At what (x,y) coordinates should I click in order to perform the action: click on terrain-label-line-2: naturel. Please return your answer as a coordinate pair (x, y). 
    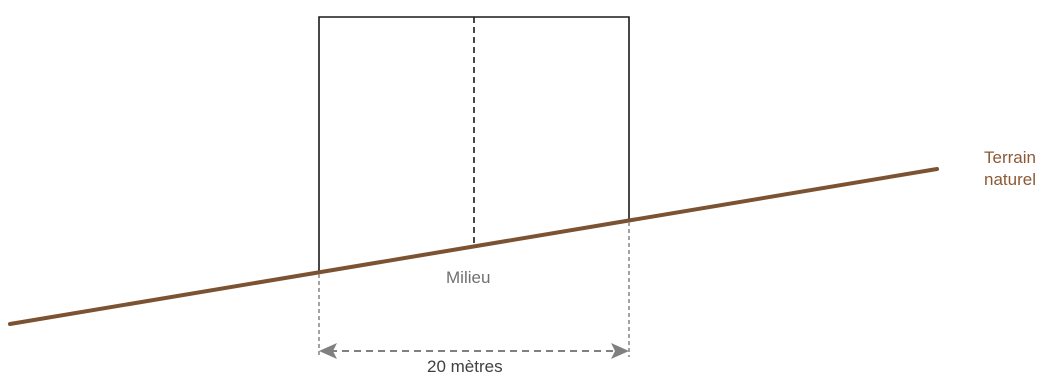
    Looking at the image, I should click on (1010, 179).